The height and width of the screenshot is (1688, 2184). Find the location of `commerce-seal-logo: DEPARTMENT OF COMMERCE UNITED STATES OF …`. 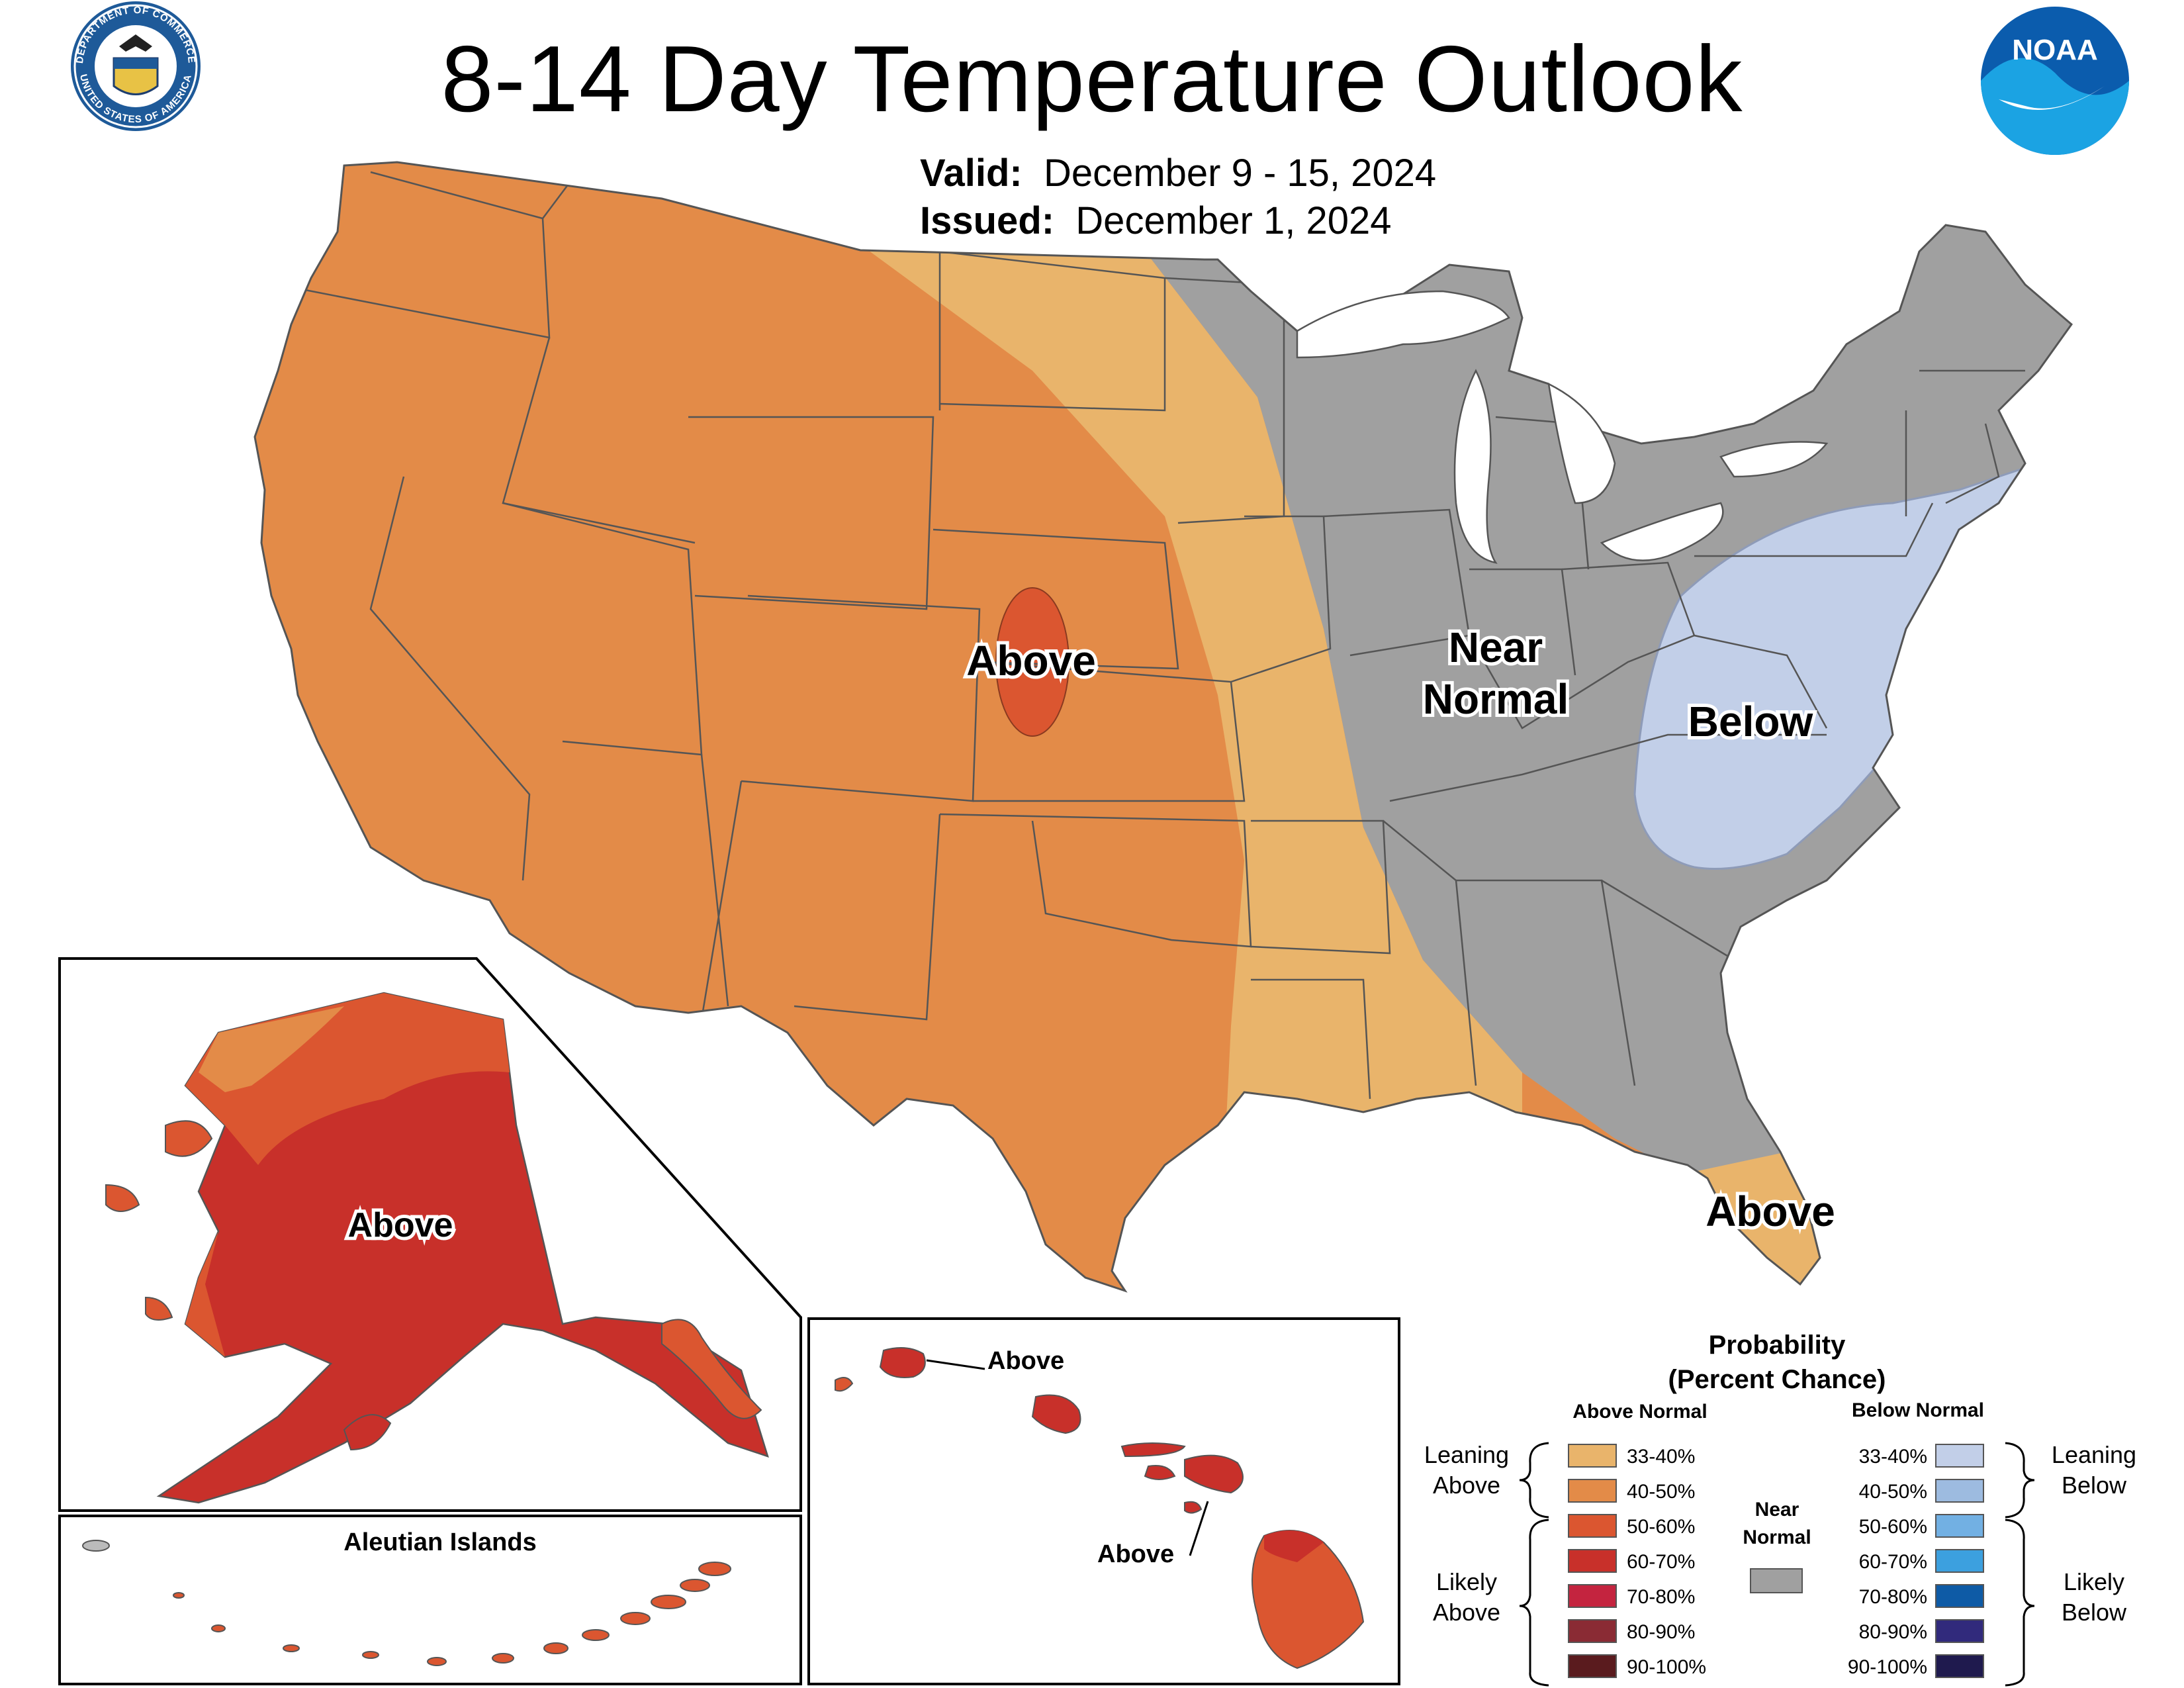

commerce-seal-logo: DEPARTMENT OF COMMERCE UNITED STATES OF … is located at coordinates (136, 66).